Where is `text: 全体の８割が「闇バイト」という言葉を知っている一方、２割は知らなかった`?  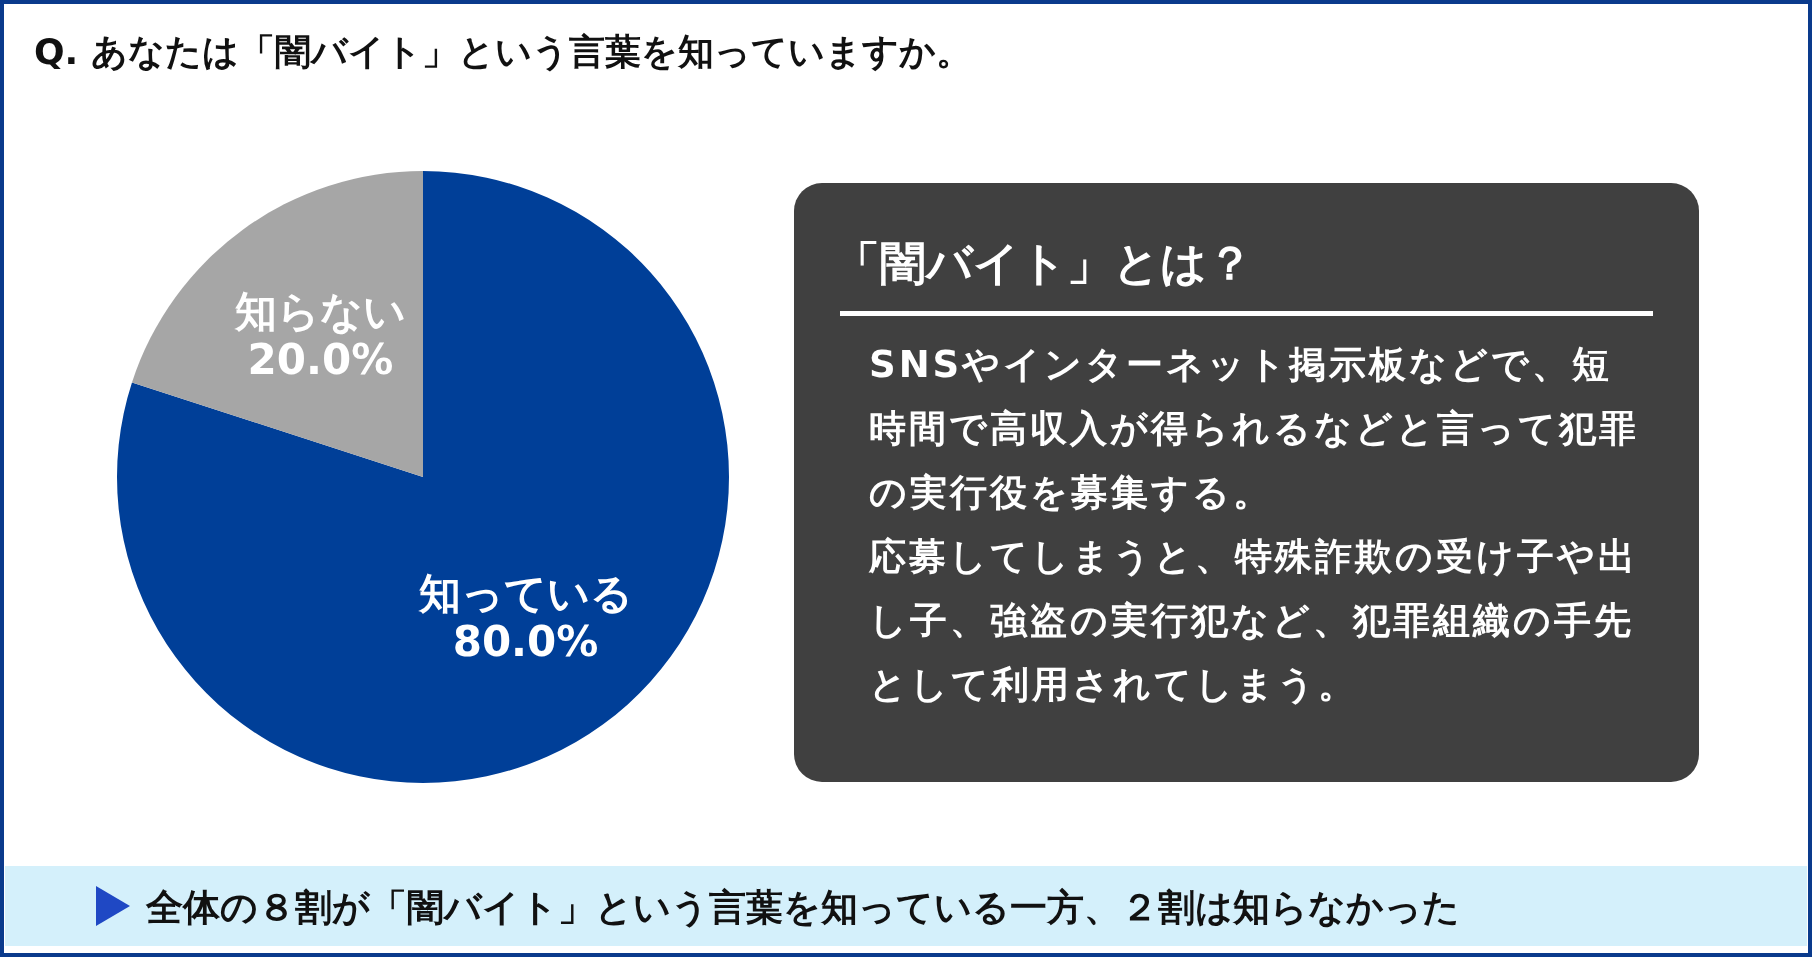
text: 全体の８割が「闇バイト」という言葉を知っている一方、２割は知らなかった is located at coordinates (803, 908).